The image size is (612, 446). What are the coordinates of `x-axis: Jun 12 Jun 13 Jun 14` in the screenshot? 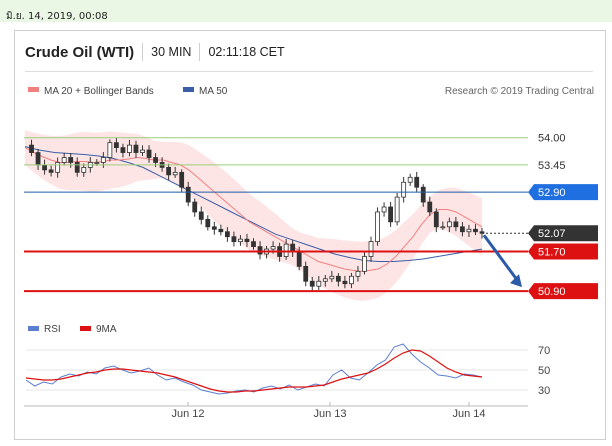 It's located at (328, 411).